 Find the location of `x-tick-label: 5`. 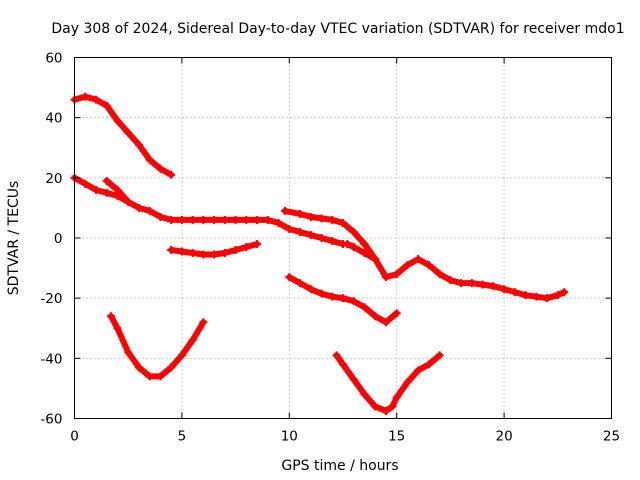

x-tick-label: 5 is located at coordinates (182, 437).